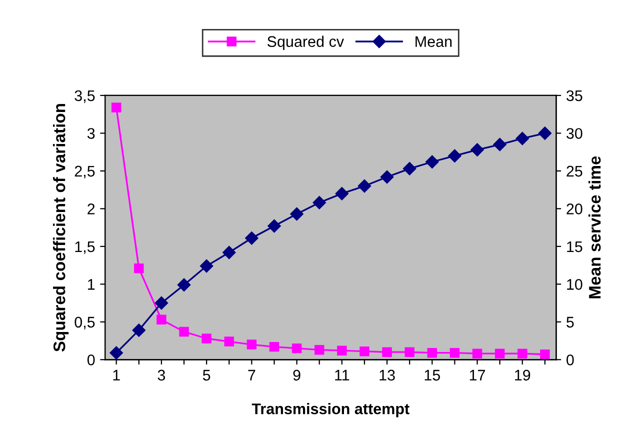  Describe the element at coordinates (477, 375) in the screenshot. I see `x-tick-label: 17` at that location.